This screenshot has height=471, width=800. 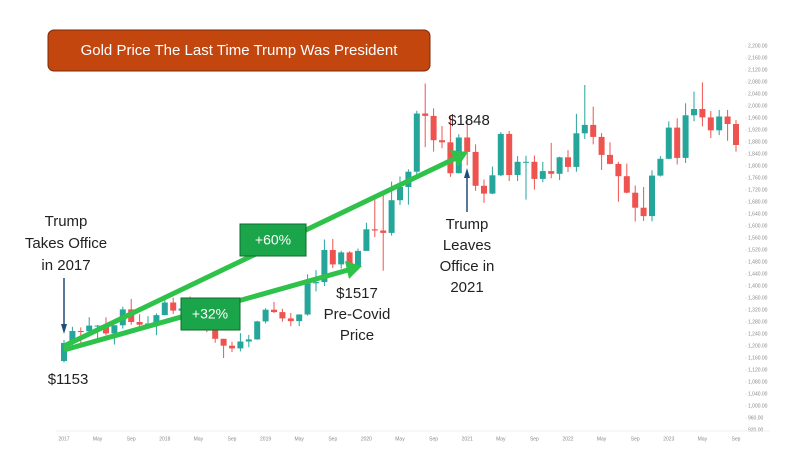 I want to click on x-tick-label: 2022, so click(x=567, y=439).